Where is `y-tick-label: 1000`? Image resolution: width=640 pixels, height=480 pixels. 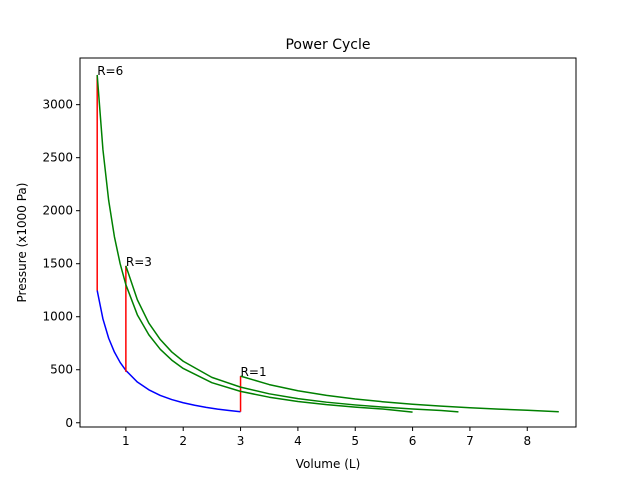
y-tick-label: 1000 is located at coordinates (57, 317).